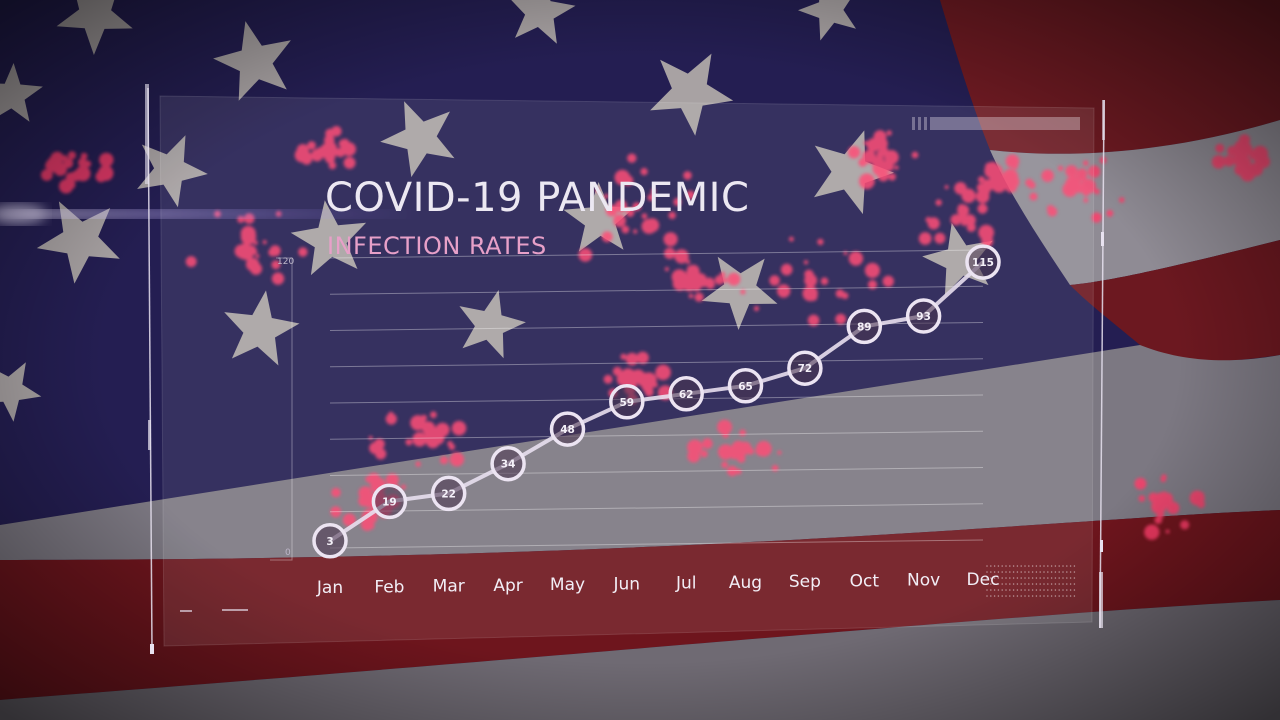 The width and height of the screenshot is (1280, 720). I want to click on point-value-label: 89, so click(864, 327).